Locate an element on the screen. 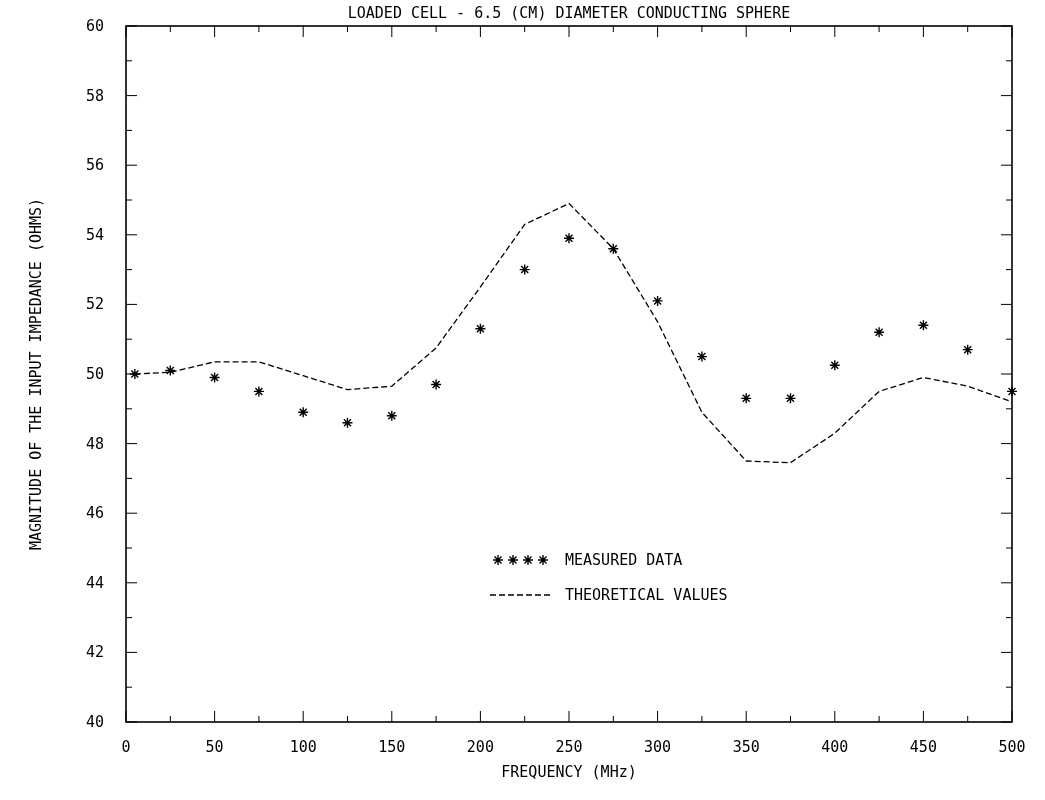  x-tick-label: 0 is located at coordinates (126, 747).